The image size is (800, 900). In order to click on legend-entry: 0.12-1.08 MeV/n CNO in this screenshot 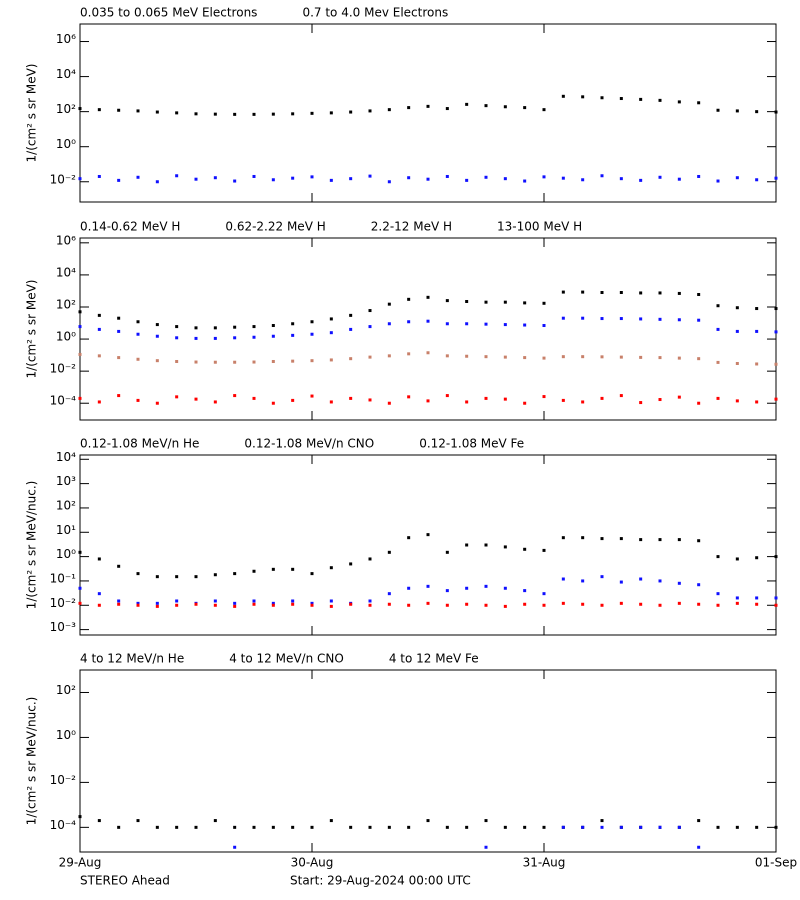, I will do `click(309, 444)`.